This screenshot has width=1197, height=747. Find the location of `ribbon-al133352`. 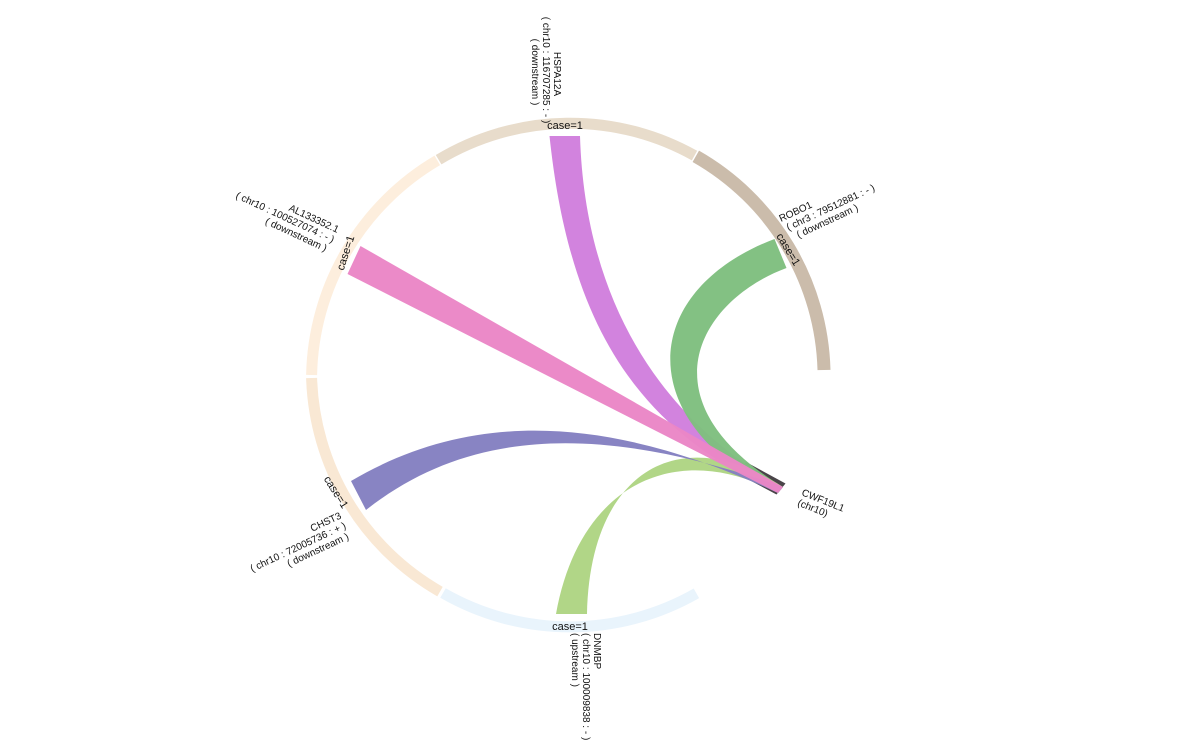

ribbon-al133352 is located at coordinates (565, 369).